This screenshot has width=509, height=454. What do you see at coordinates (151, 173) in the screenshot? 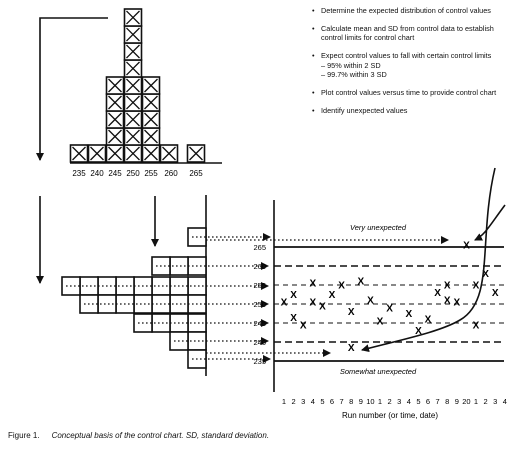
I see `histogram-tick-label: 255` at bounding box center [151, 173].